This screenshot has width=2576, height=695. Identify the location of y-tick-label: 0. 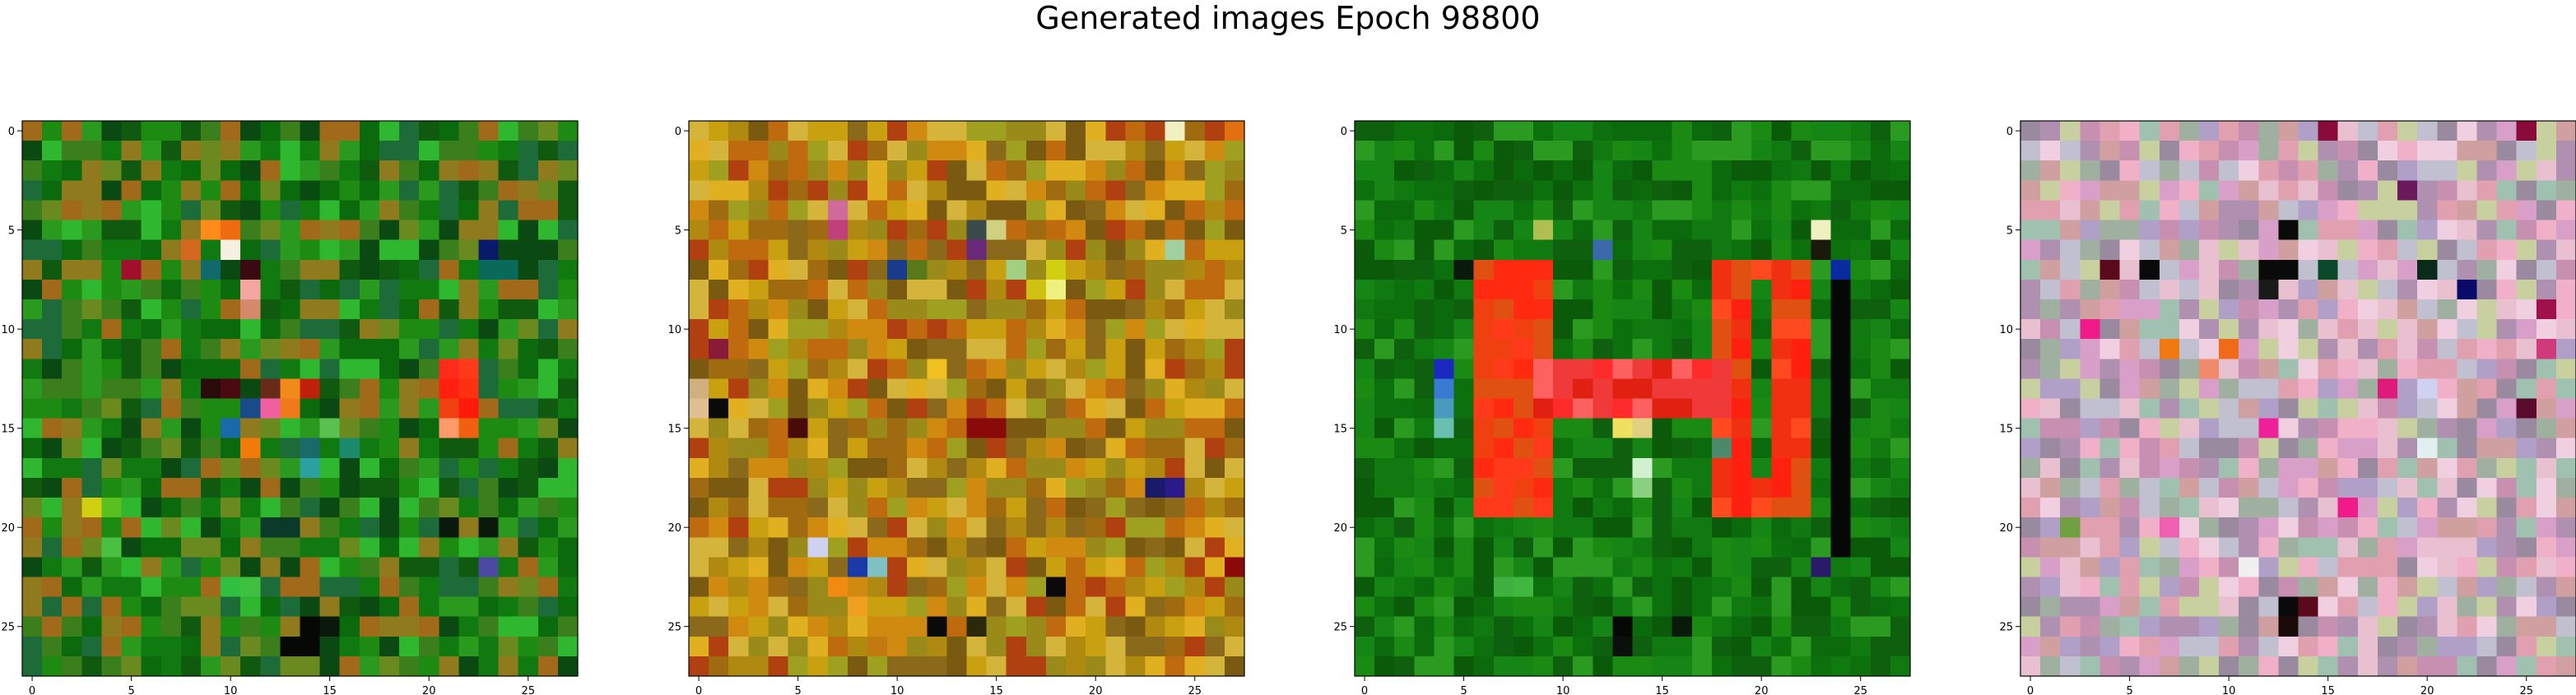
(11, 132).